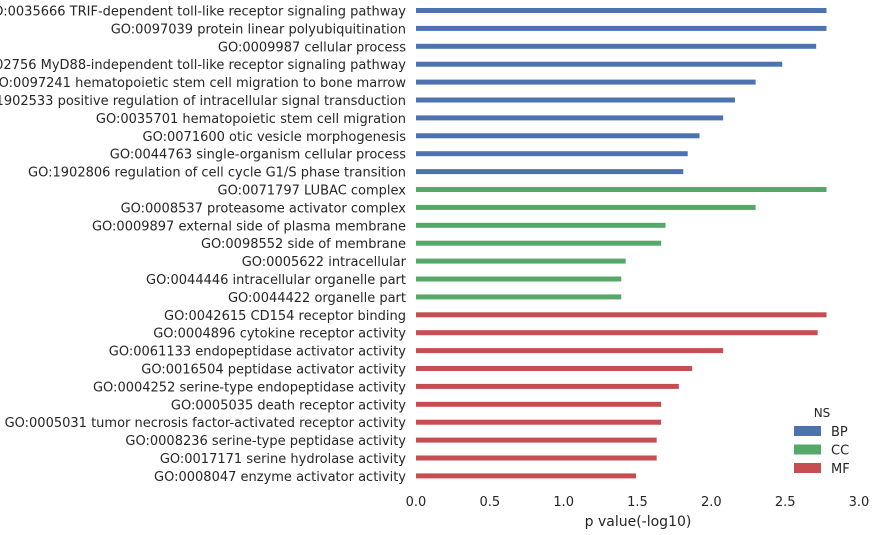 The image size is (878, 535). I want to click on category-label: GO:0071797 LUBAC complex, so click(312, 191).